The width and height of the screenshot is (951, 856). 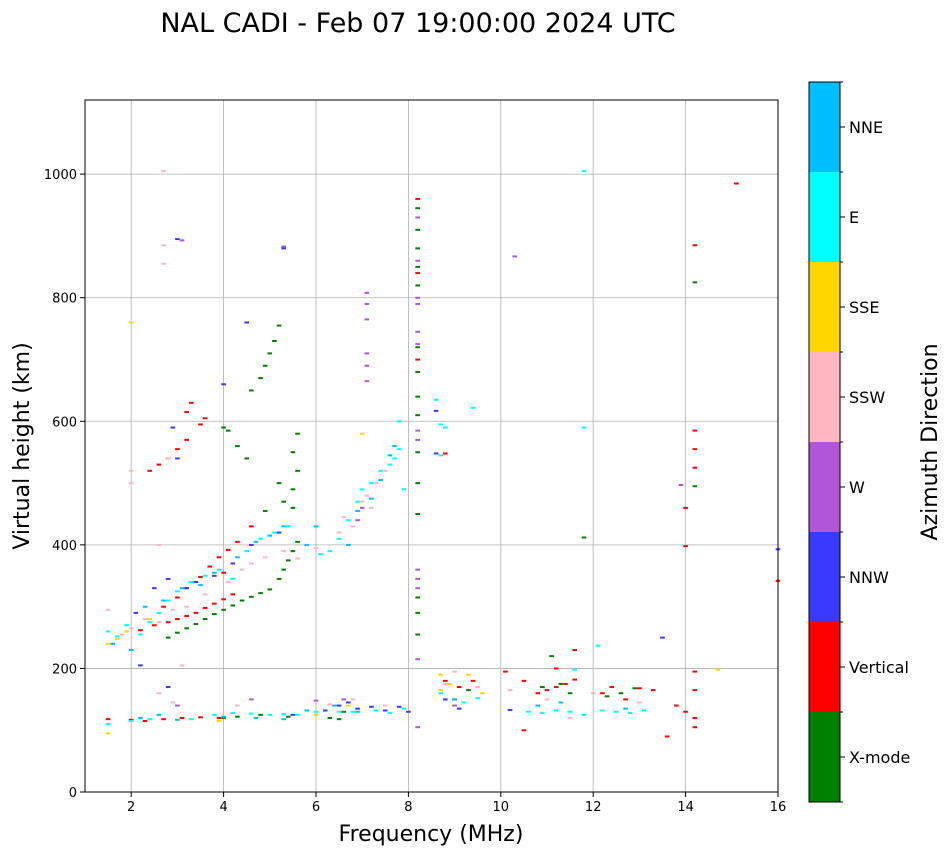 What do you see at coordinates (857, 487) in the screenshot?
I see `colorbar-label: W` at bounding box center [857, 487].